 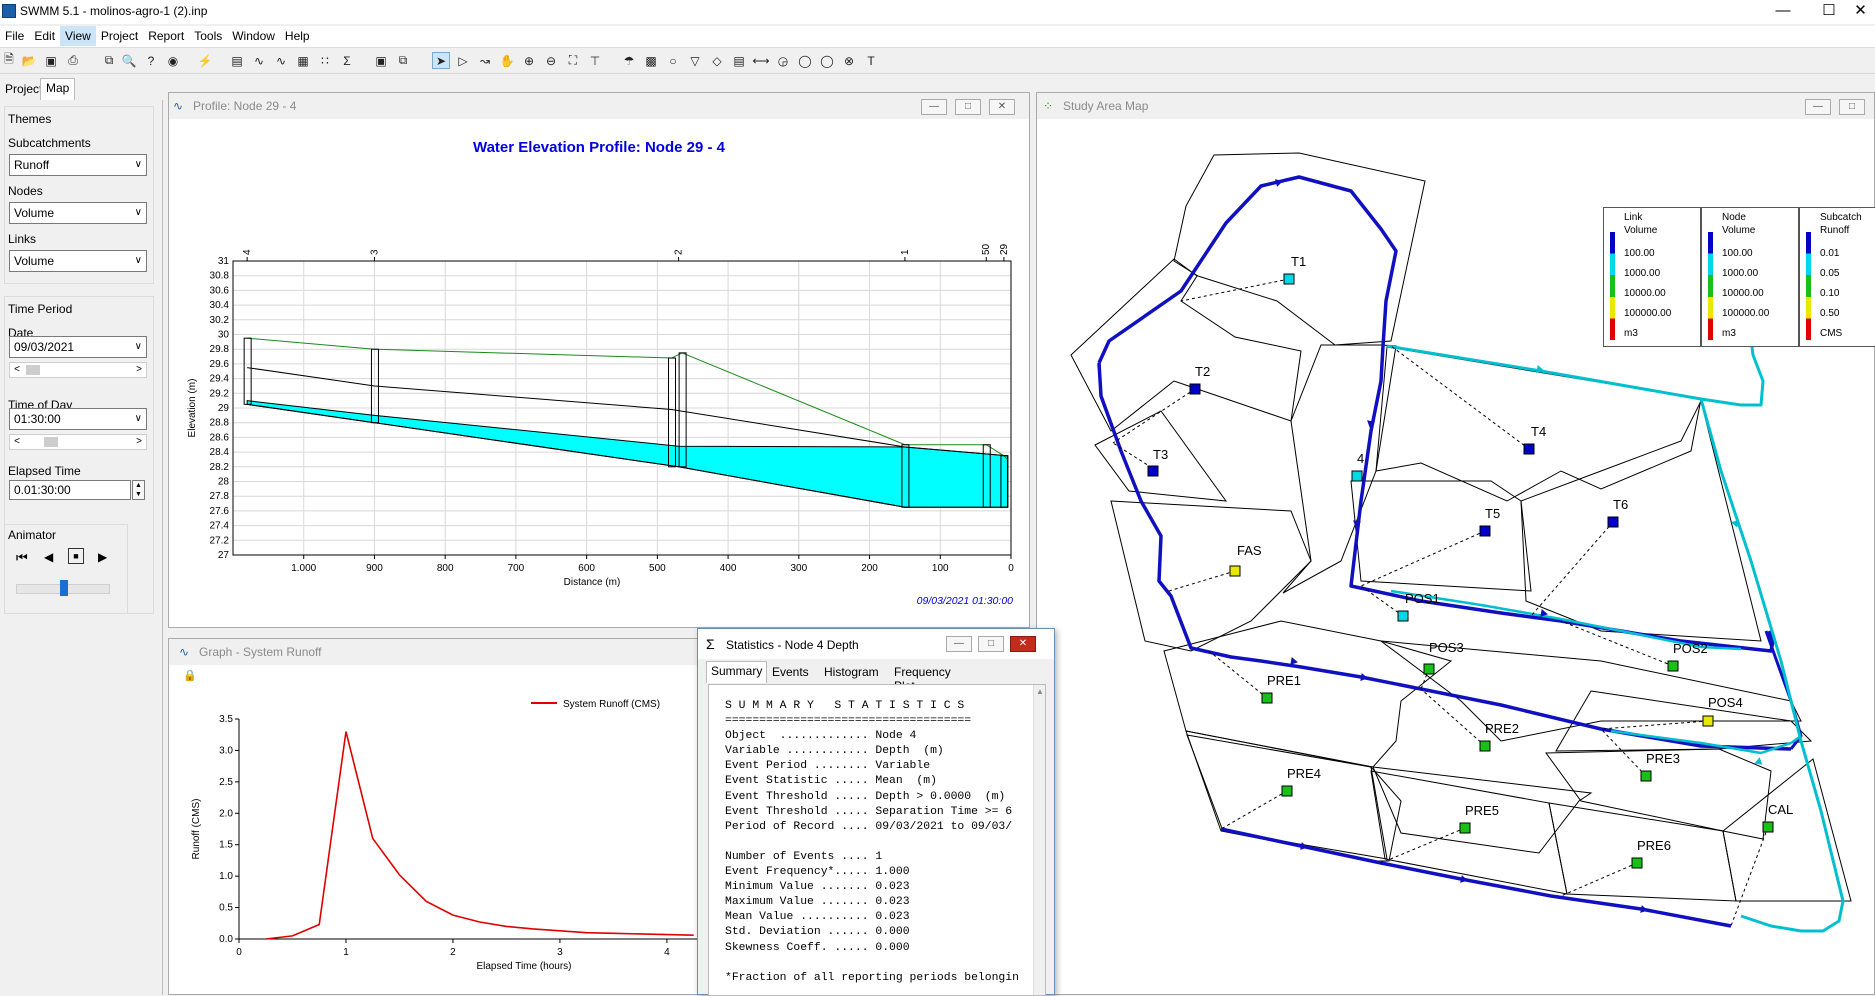 I want to click on y-tick-label: 29, so click(x=224, y=408).